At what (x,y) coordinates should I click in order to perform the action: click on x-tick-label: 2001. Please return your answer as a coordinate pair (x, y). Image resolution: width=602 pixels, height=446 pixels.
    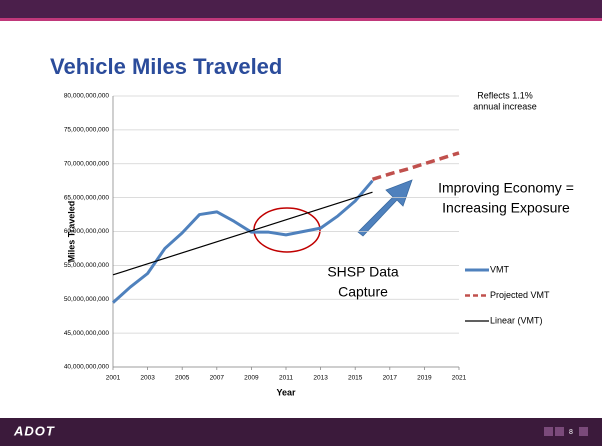
    Looking at the image, I should click on (113, 378).